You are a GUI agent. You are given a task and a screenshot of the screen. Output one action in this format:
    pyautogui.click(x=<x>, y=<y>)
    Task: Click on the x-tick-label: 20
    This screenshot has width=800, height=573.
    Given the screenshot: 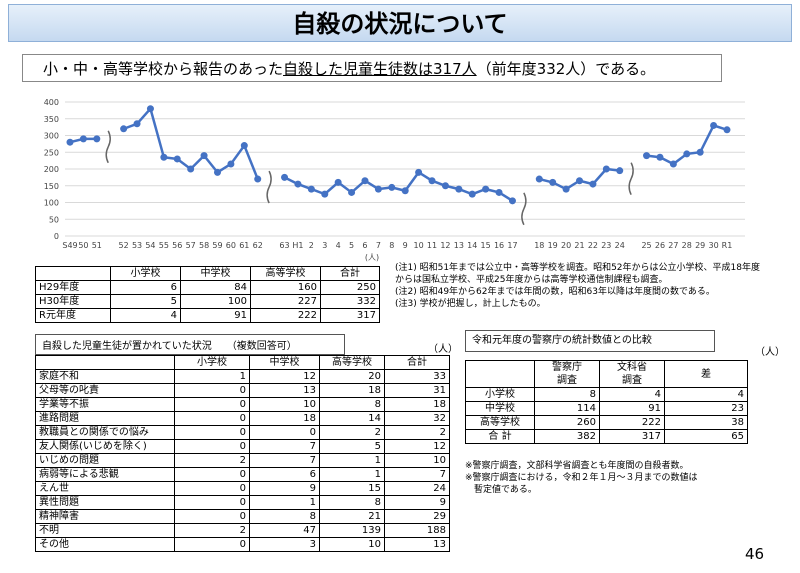 What is the action you would take?
    pyautogui.click(x=566, y=245)
    